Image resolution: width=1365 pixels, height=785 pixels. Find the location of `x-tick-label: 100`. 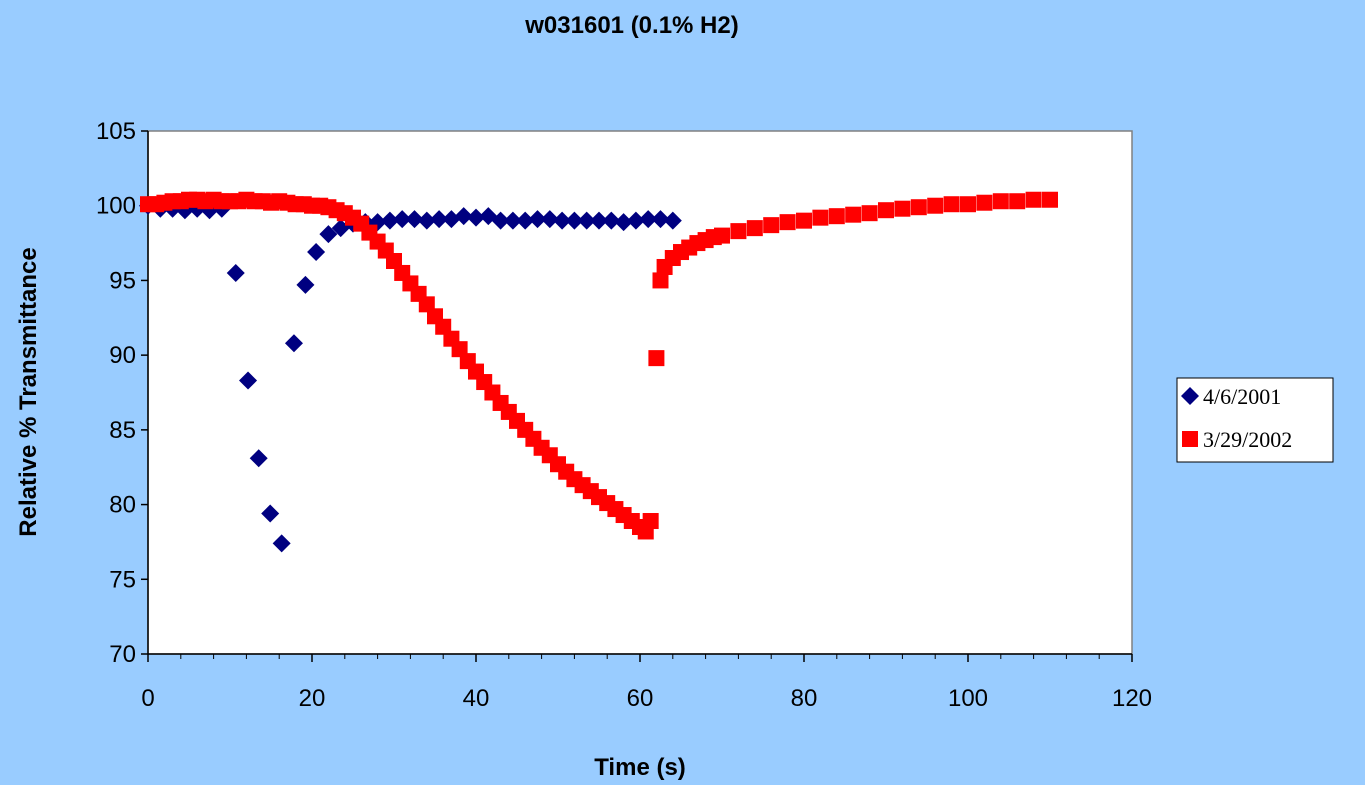

x-tick-label: 100 is located at coordinates (968, 698).